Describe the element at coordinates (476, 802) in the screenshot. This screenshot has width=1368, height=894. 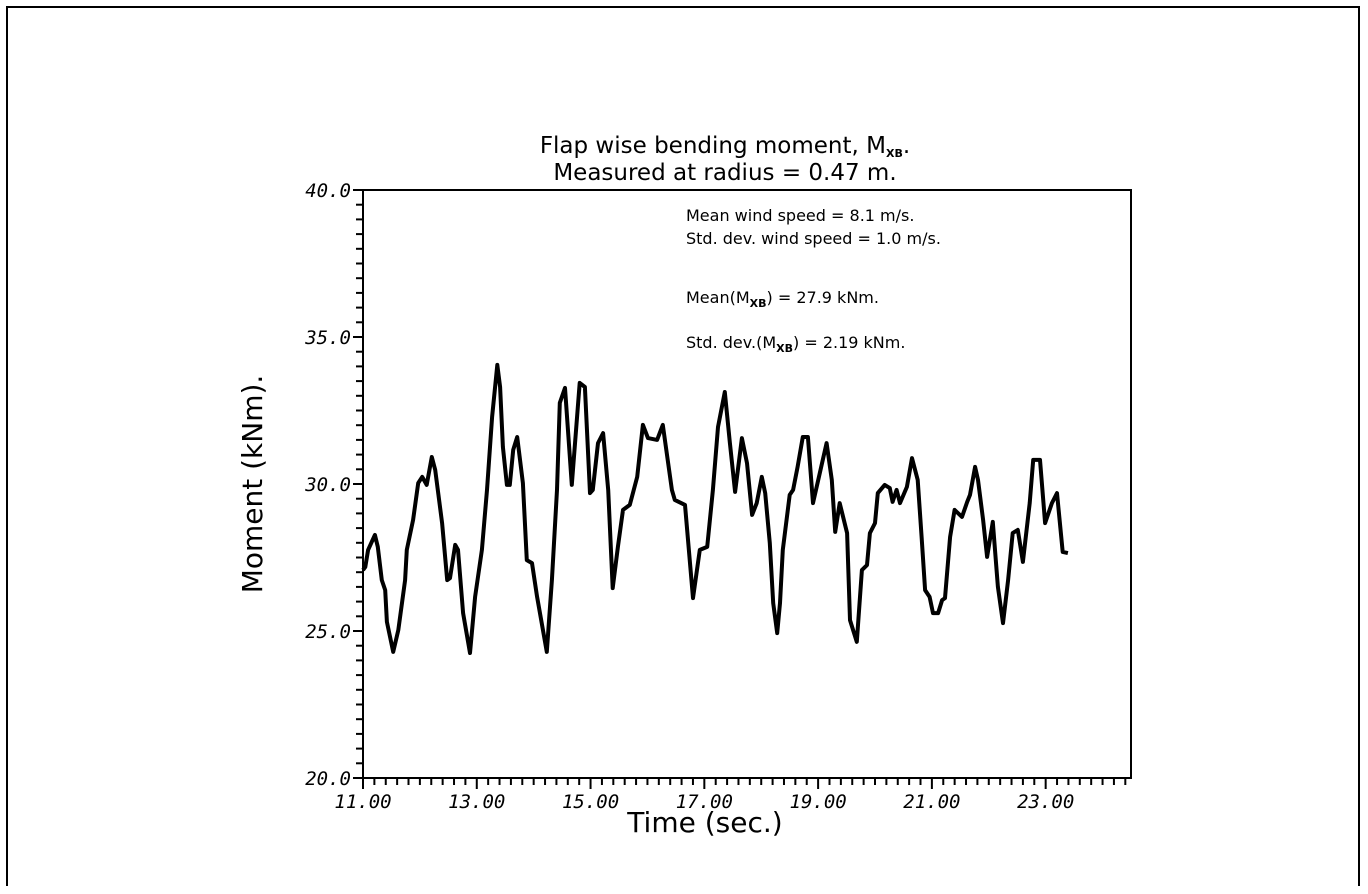
I see `x-tick-label: 13.00` at that location.